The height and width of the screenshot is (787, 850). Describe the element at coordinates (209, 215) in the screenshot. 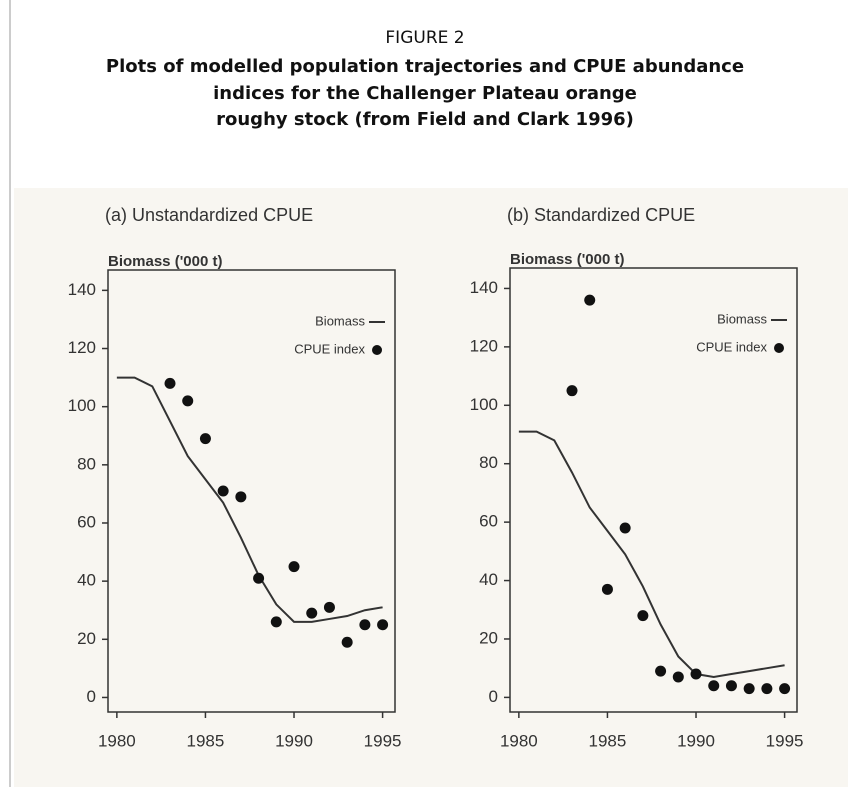

I see `panel-title: (a) Unstandardized CPUE` at that location.